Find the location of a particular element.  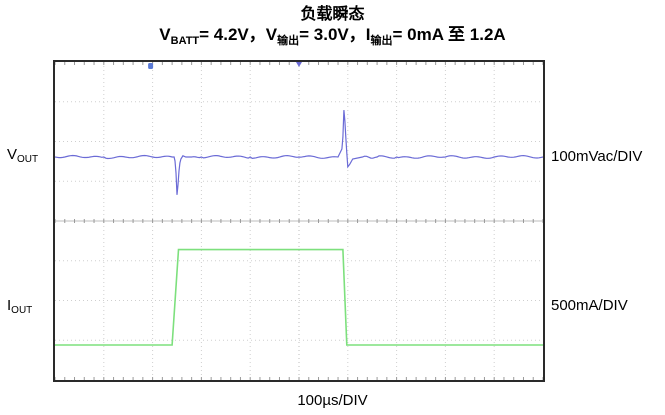

chart-subtitle: VBATT= 4.2V，V输出= 3.0V，I输出= 0mA 至 1.2A is located at coordinates (332, 38).